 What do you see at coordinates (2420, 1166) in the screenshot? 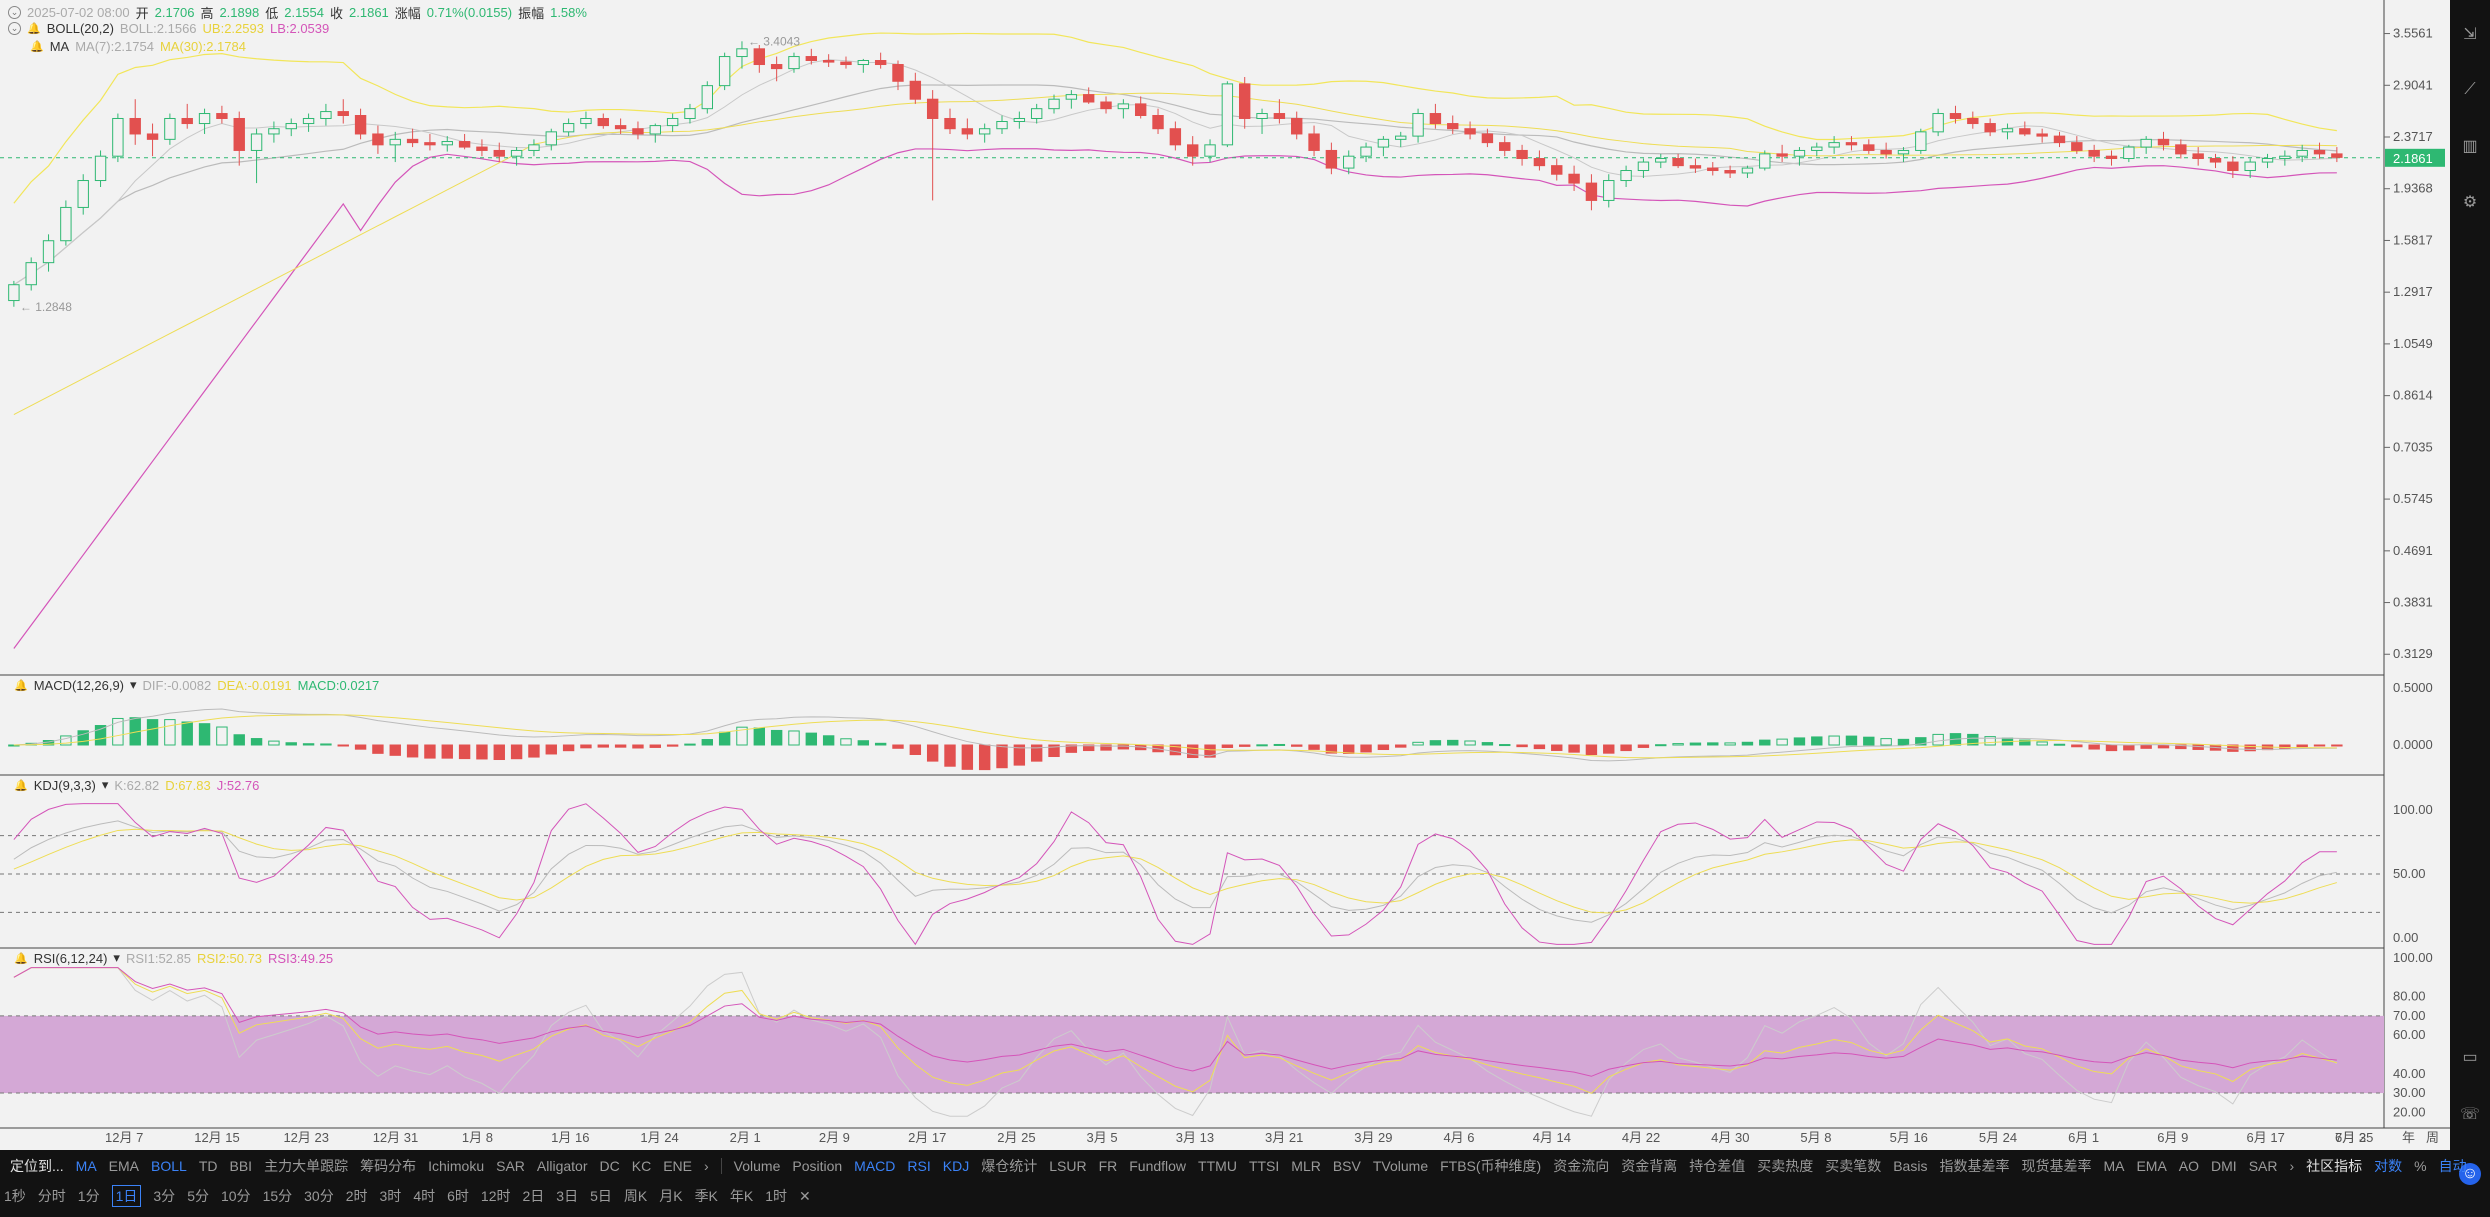
I see `option-2: %` at bounding box center [2420, 1166].